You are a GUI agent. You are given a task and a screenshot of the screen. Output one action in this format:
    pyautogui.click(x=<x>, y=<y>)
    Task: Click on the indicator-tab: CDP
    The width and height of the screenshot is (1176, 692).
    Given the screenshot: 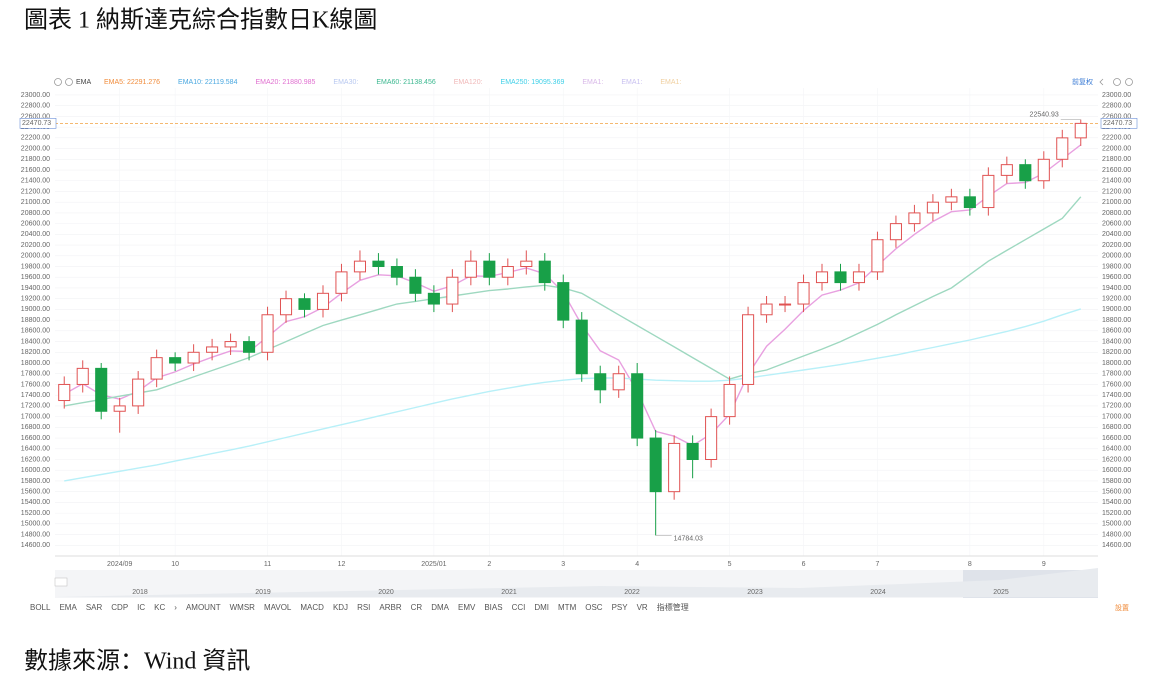 What is the action you would take?
    pyautogui.click(x=119, y=607)
    